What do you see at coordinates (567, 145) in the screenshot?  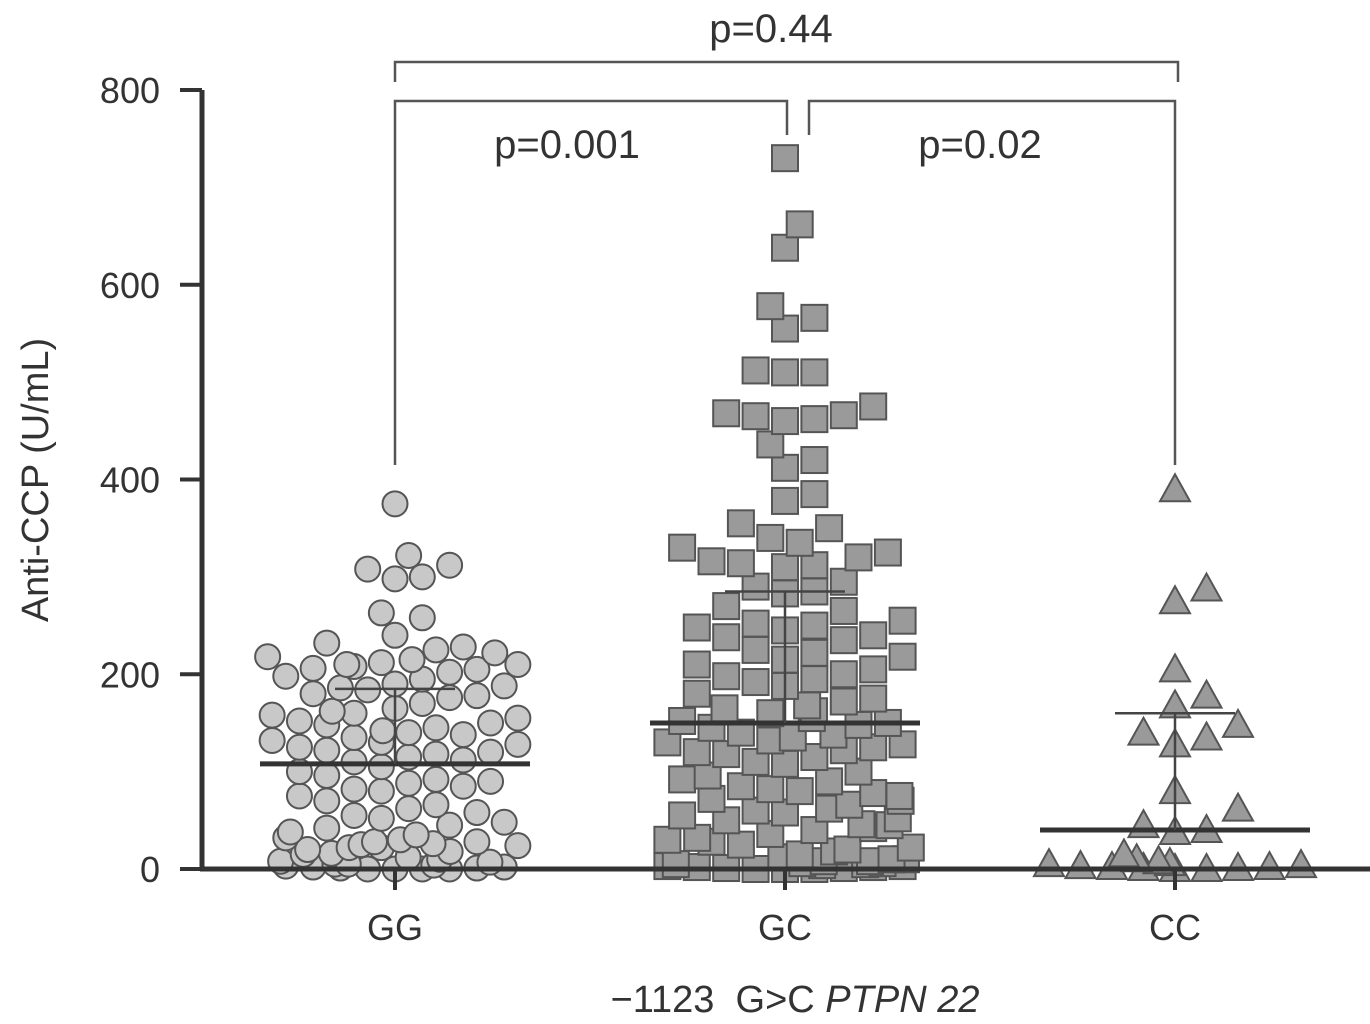 I see `p-value-gg-gc: p=0.001` at bounding box center [567, 145].